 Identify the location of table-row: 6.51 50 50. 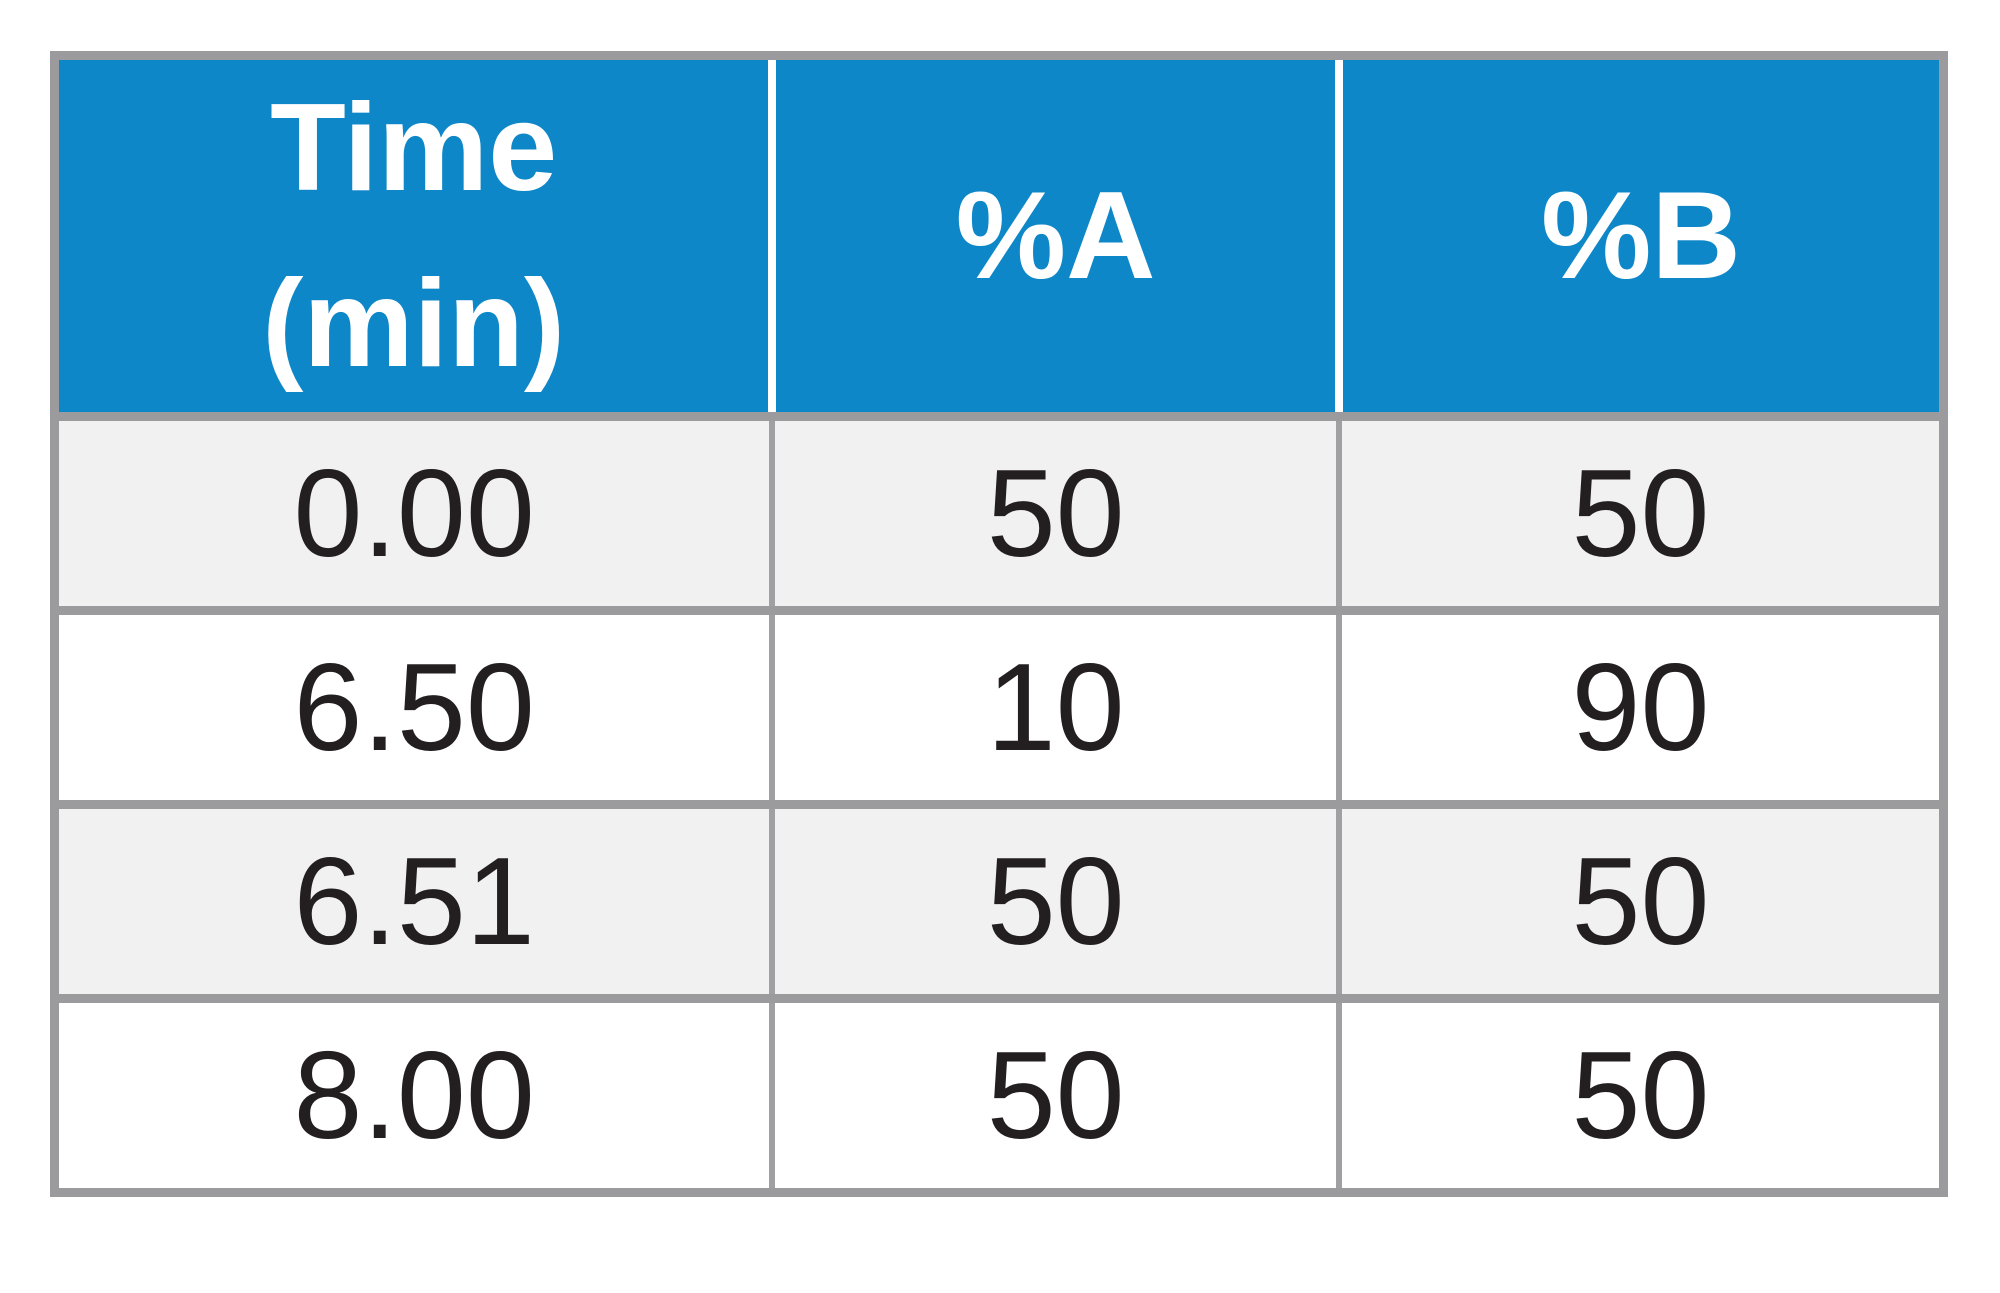
(999, 899).